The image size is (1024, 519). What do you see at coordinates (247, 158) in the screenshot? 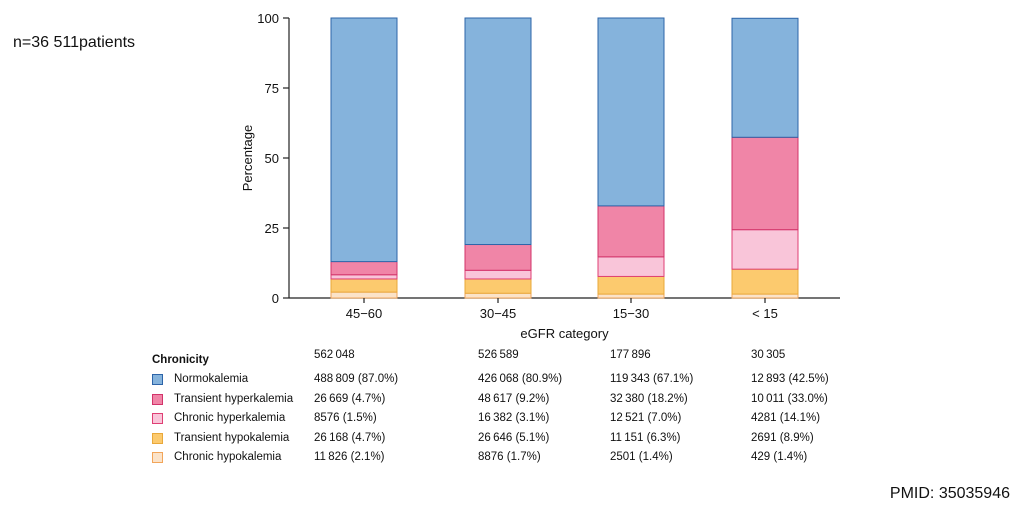
I see `y-axis-title: Percentage` at bounding box center [247, 158].